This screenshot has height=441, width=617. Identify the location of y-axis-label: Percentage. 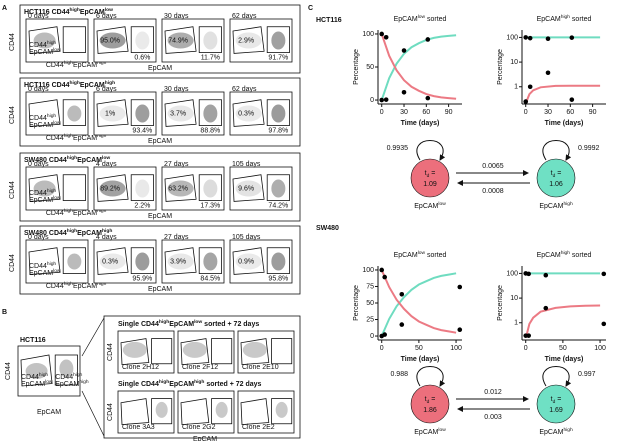
(356, 303).